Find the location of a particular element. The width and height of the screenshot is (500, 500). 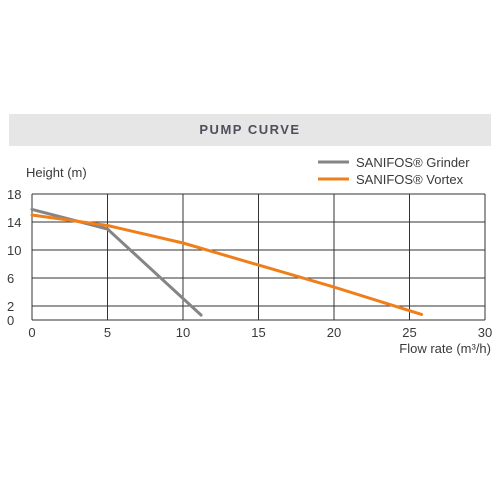

x-axis-label: Flow rate (m³/h) is located at coordinates (445, 348).